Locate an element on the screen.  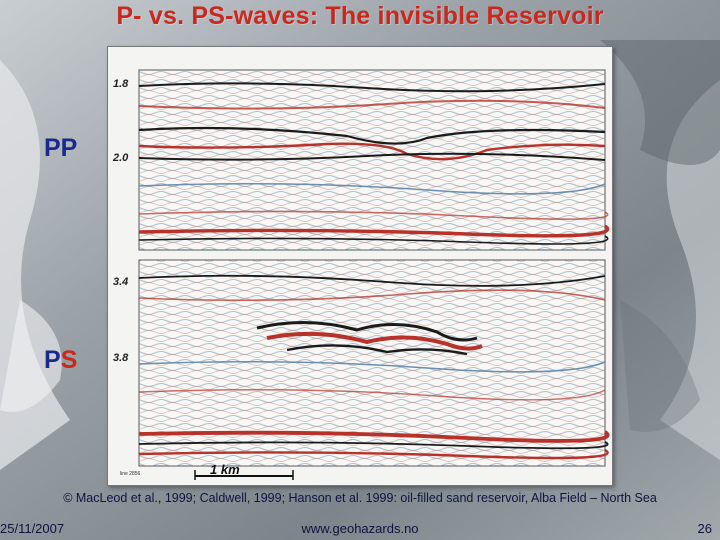
scale-bar-label: 1 km is located at coordinates (225, 469).